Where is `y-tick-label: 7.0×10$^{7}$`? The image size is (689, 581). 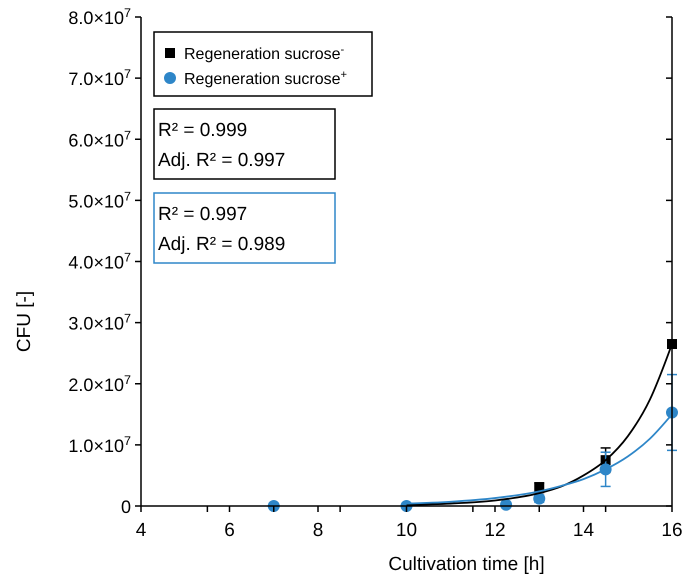
y-tick-label: 7.0×10$^{7}$ is located at coordinates (99, 78).